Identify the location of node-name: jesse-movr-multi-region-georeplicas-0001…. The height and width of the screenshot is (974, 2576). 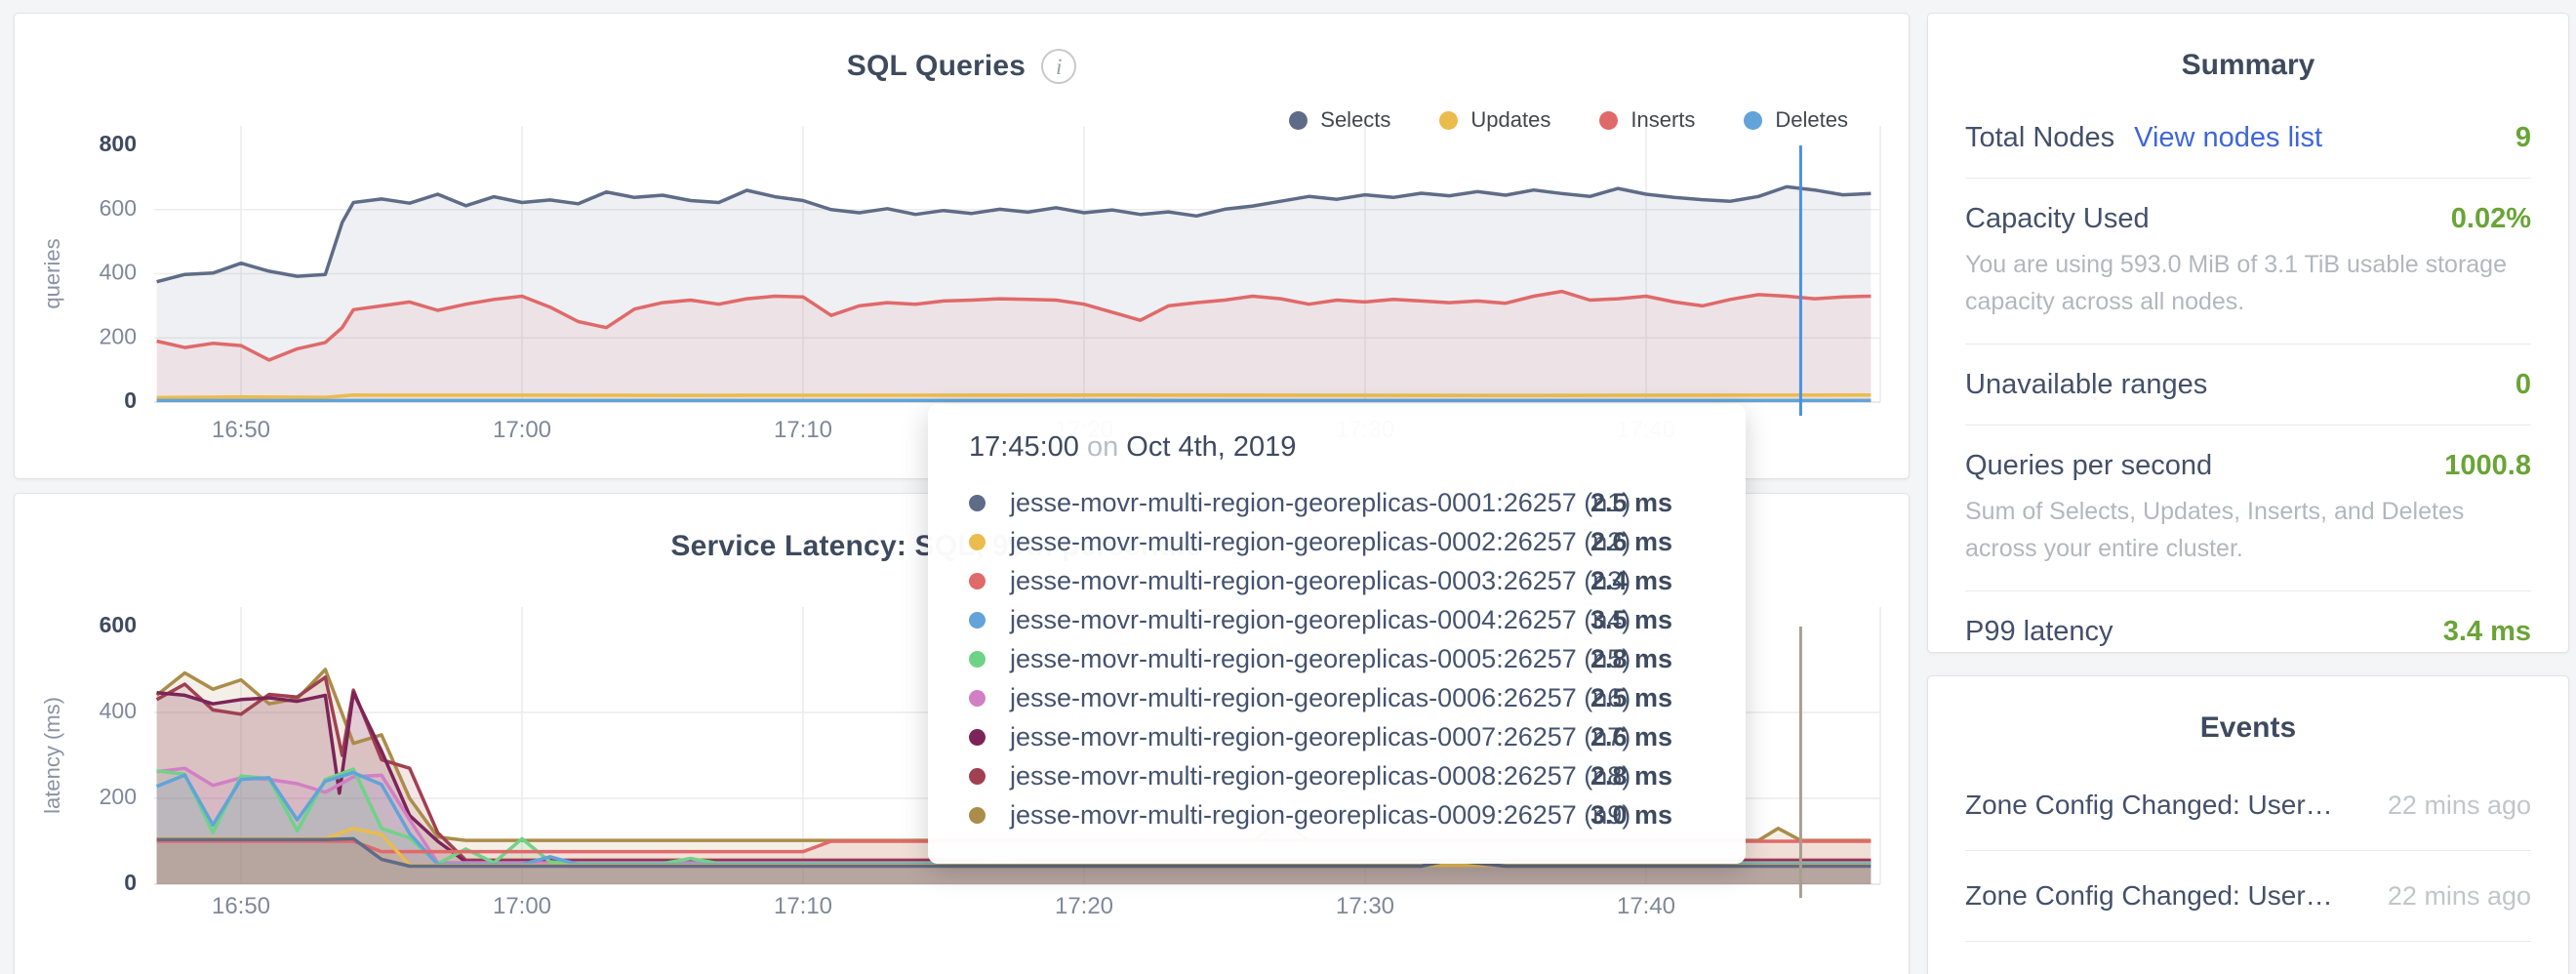
(1320, 502).